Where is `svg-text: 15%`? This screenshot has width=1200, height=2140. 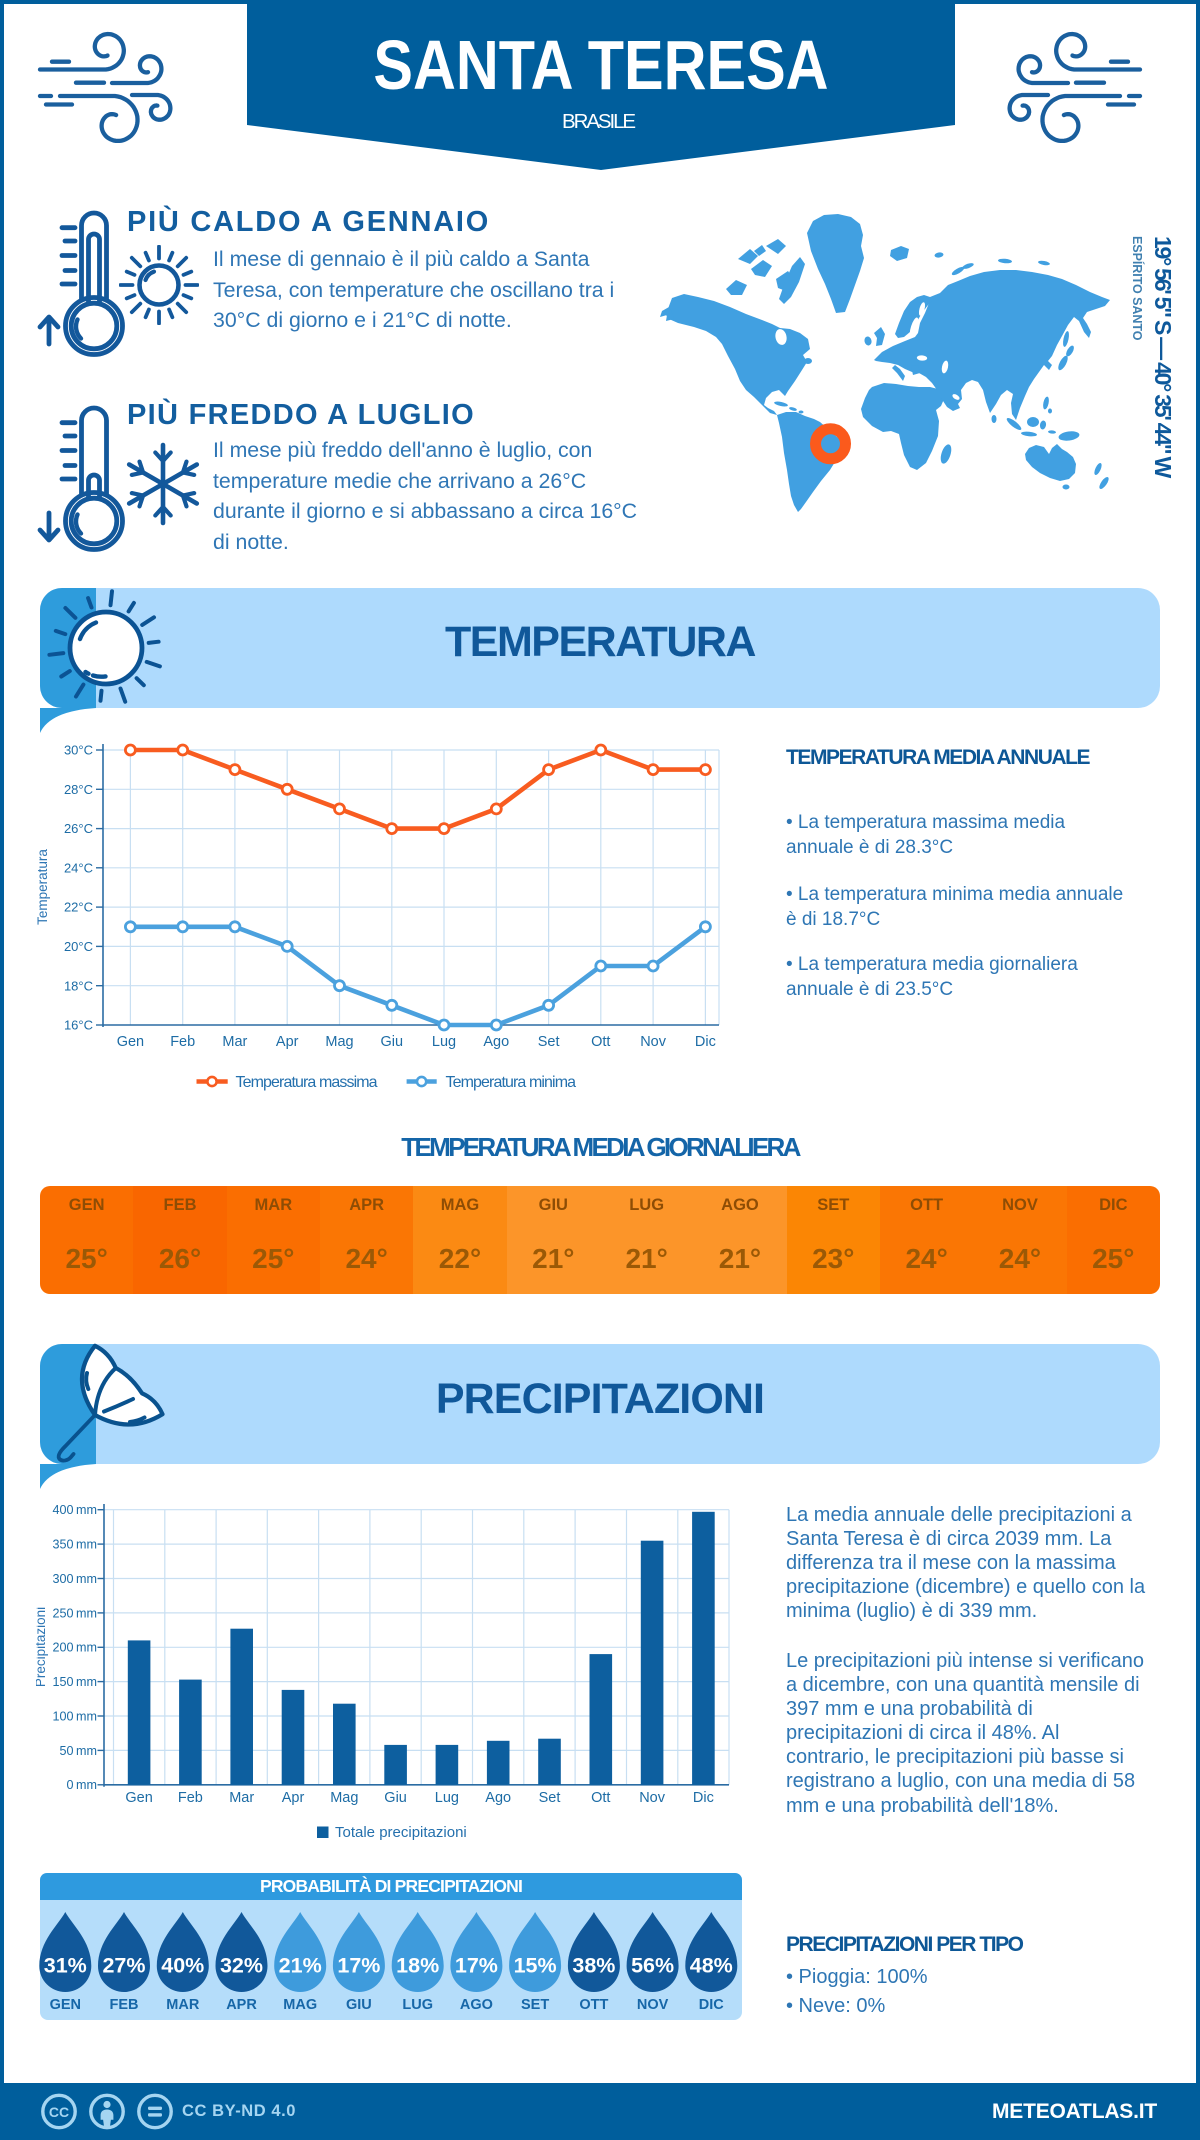
svg-text: 15% is located at coordinates (535, 1966).